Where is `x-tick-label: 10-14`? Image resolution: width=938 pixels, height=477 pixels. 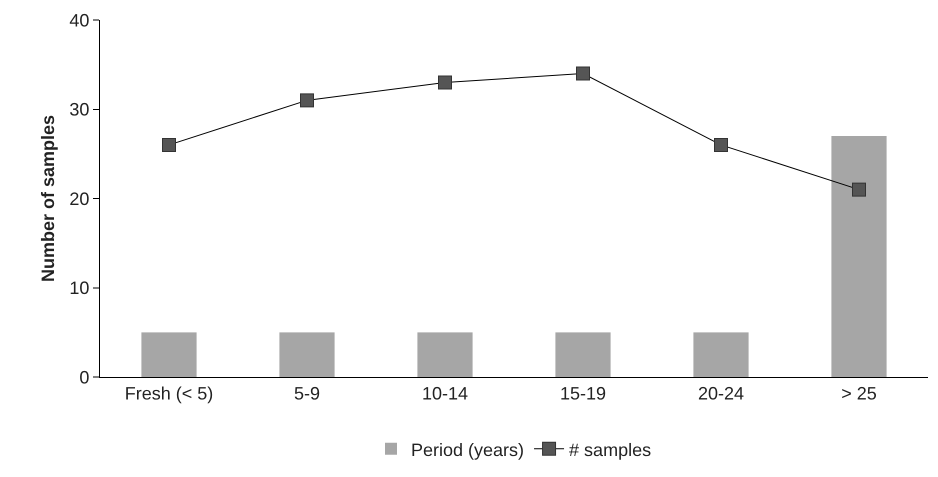
x-tick-label: 10-14 is located at coordinates (445, 394).